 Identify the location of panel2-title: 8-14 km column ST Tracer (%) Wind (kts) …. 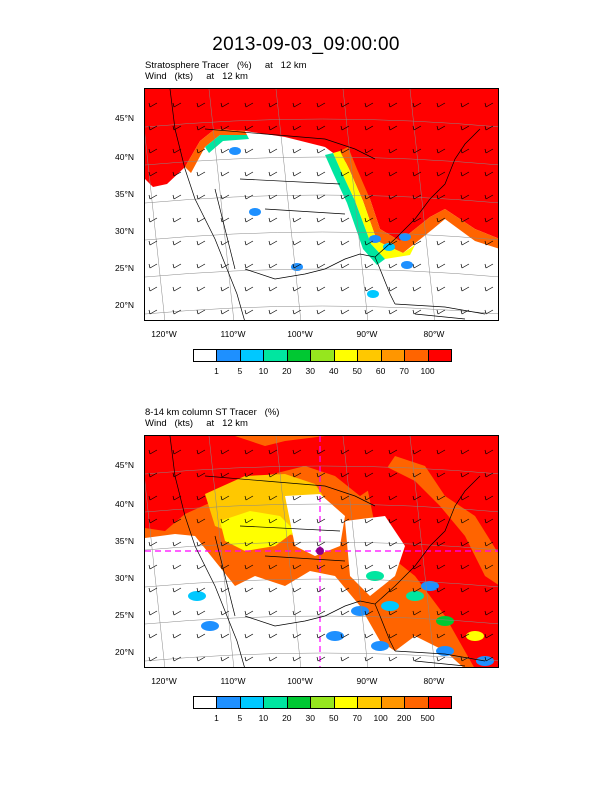
(212, 418).